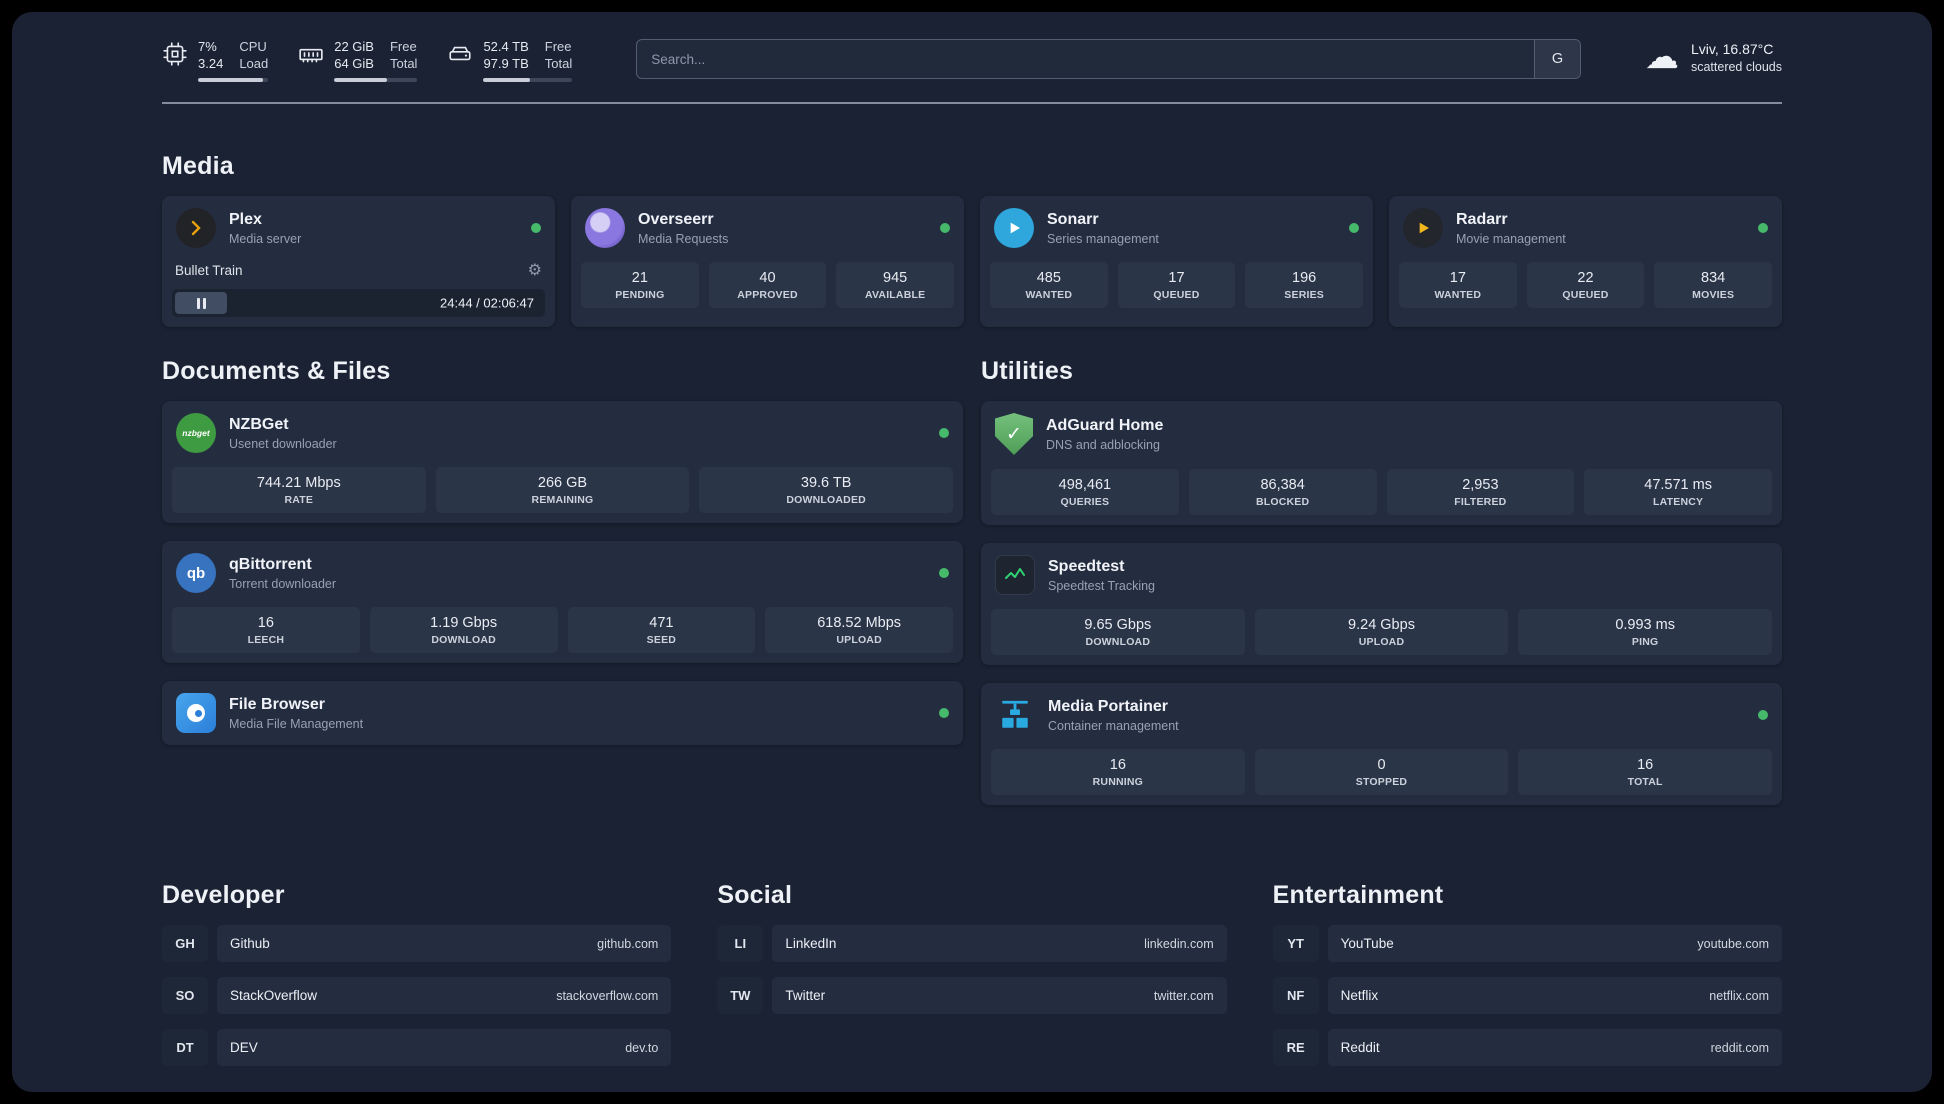 The height and width of the screenshot is (1104, 1944). Describe the element at coordinates (972, 943) in the screenshot. I see `bookmark-linkedin: LI LinkedIn linkedin.com` at that location.